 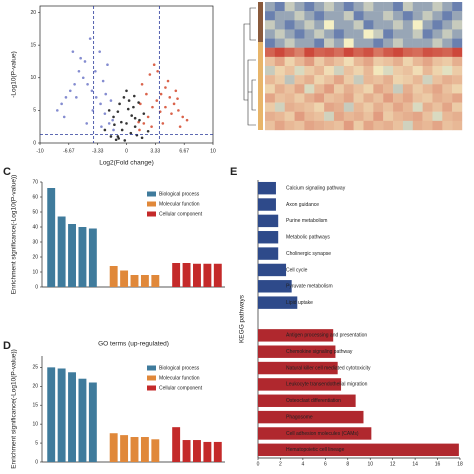 What do you see at coordinates (438, 464) in the screenshot?
I see `x-tick-label: 16` at bounding box center [438, 464].